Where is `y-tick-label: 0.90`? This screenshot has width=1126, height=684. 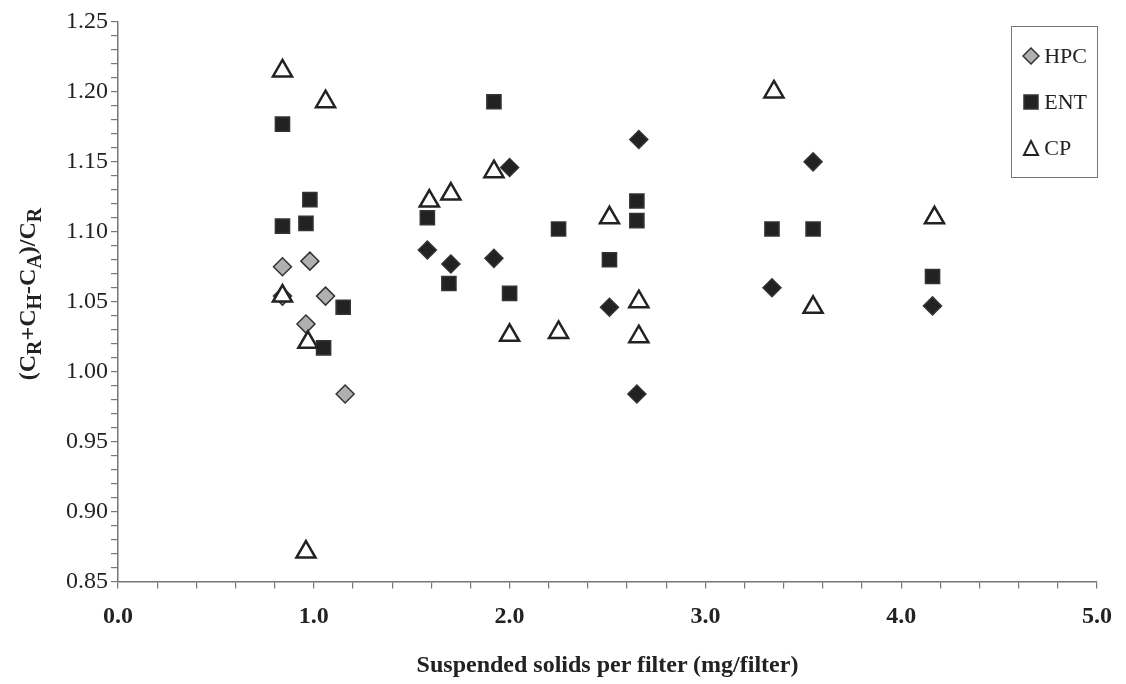 y-tick-label: 0.90 is located at coordinates (87, 509).